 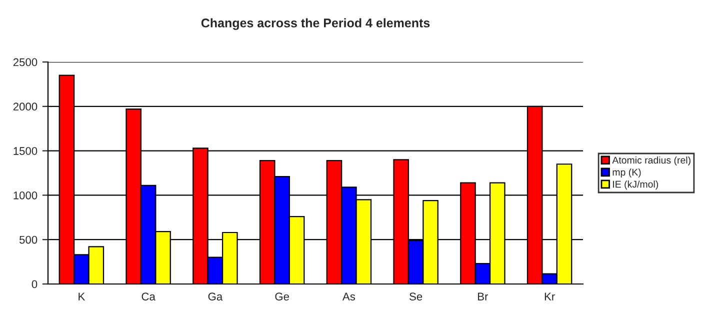 I want to click on x-tick-label: Ga, so click(x=215, y=296).